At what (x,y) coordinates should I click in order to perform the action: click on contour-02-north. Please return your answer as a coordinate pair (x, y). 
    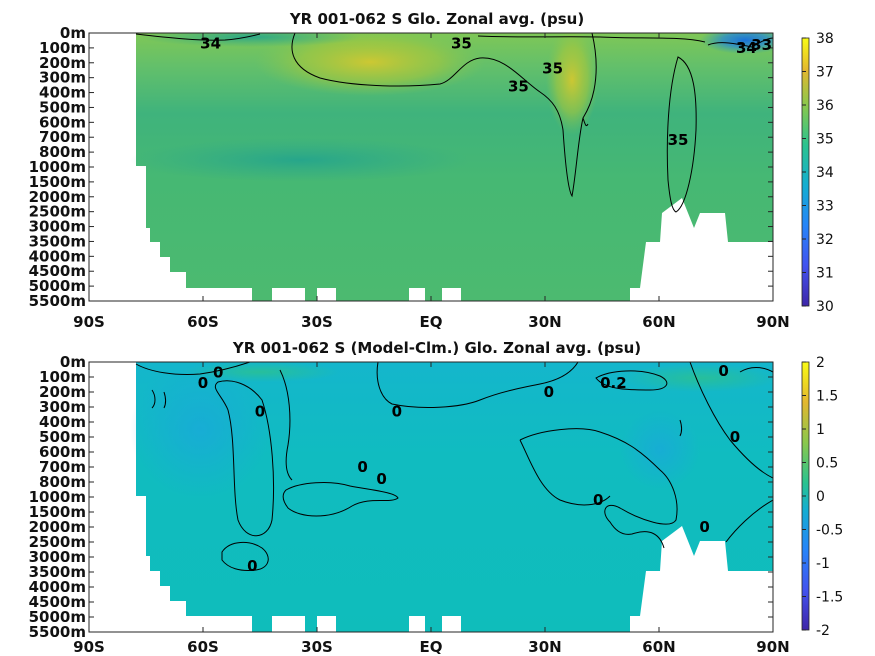
    Looking at the image, I should click on (631, 380).